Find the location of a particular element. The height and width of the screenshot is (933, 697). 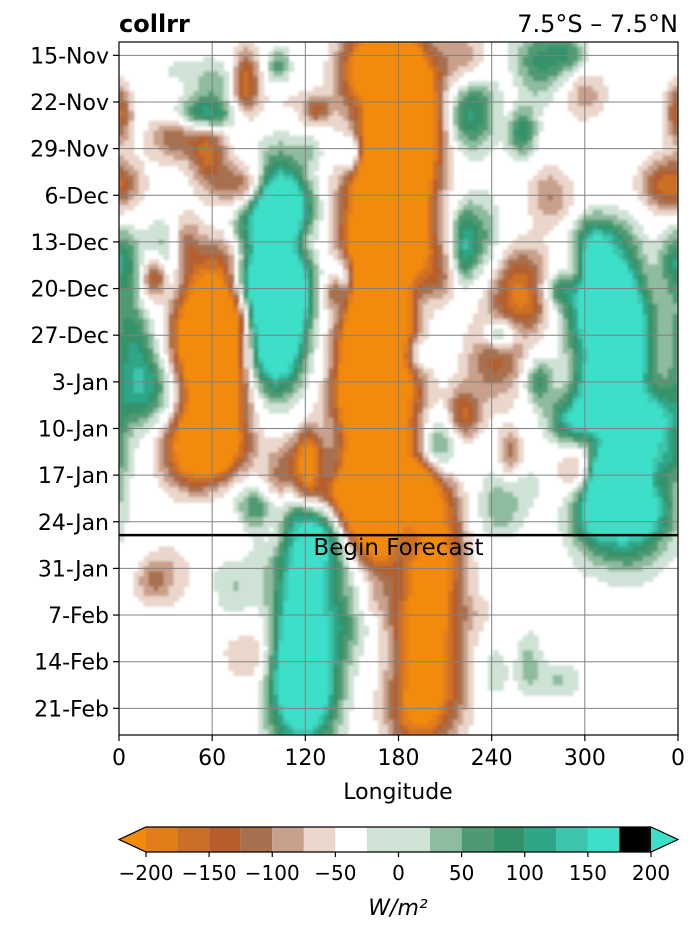

colorbar-tick-label: 200 is located at coordinates (651, 873).